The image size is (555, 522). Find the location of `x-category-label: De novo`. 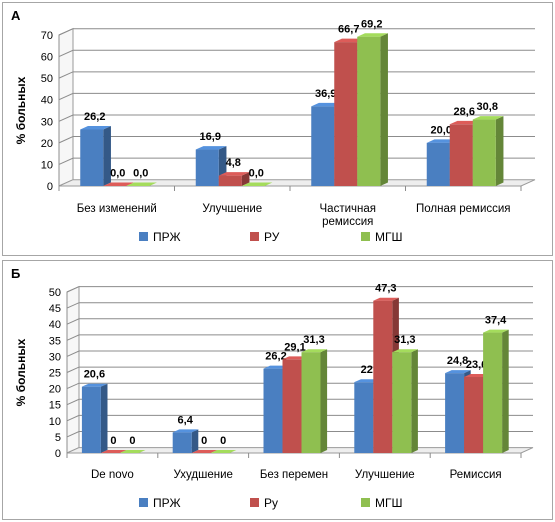

x-category-label: De novo is located at coordinates (112, 475).